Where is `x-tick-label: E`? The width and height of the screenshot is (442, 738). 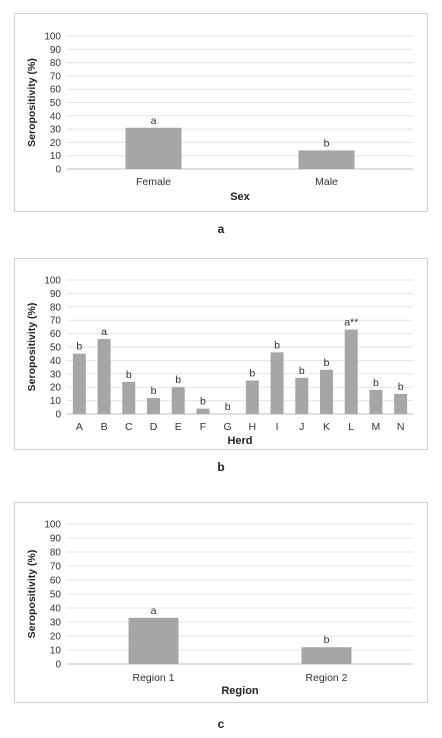 x-tick-label: E is located at coordinates (178, 427).